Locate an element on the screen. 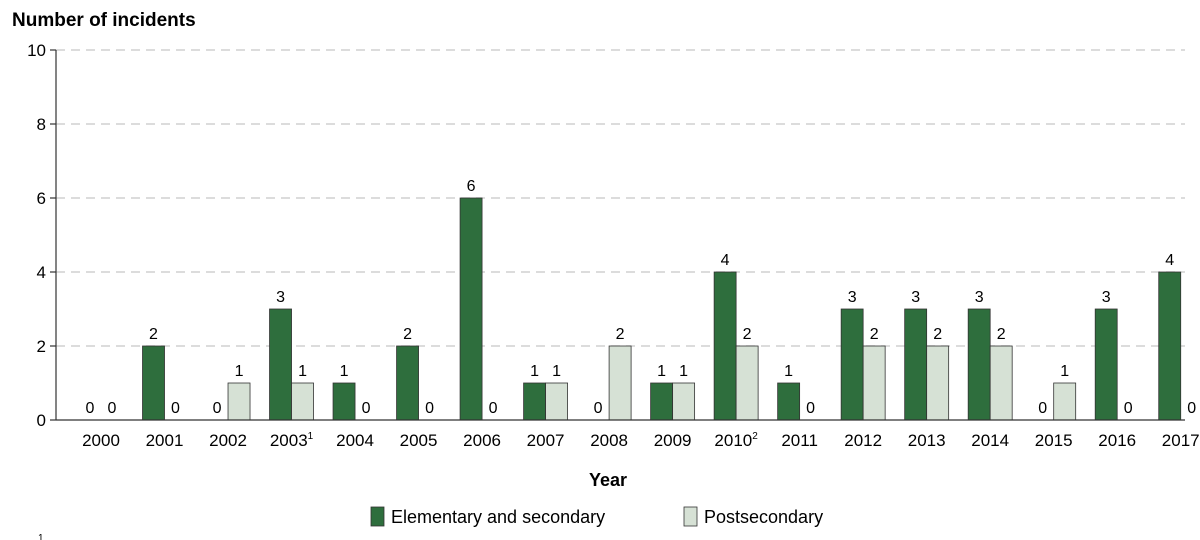 The width and height of the screenshot is (1200, 540). value-label-postsecondary-2007: 1 is located at coordinates (556, 371).